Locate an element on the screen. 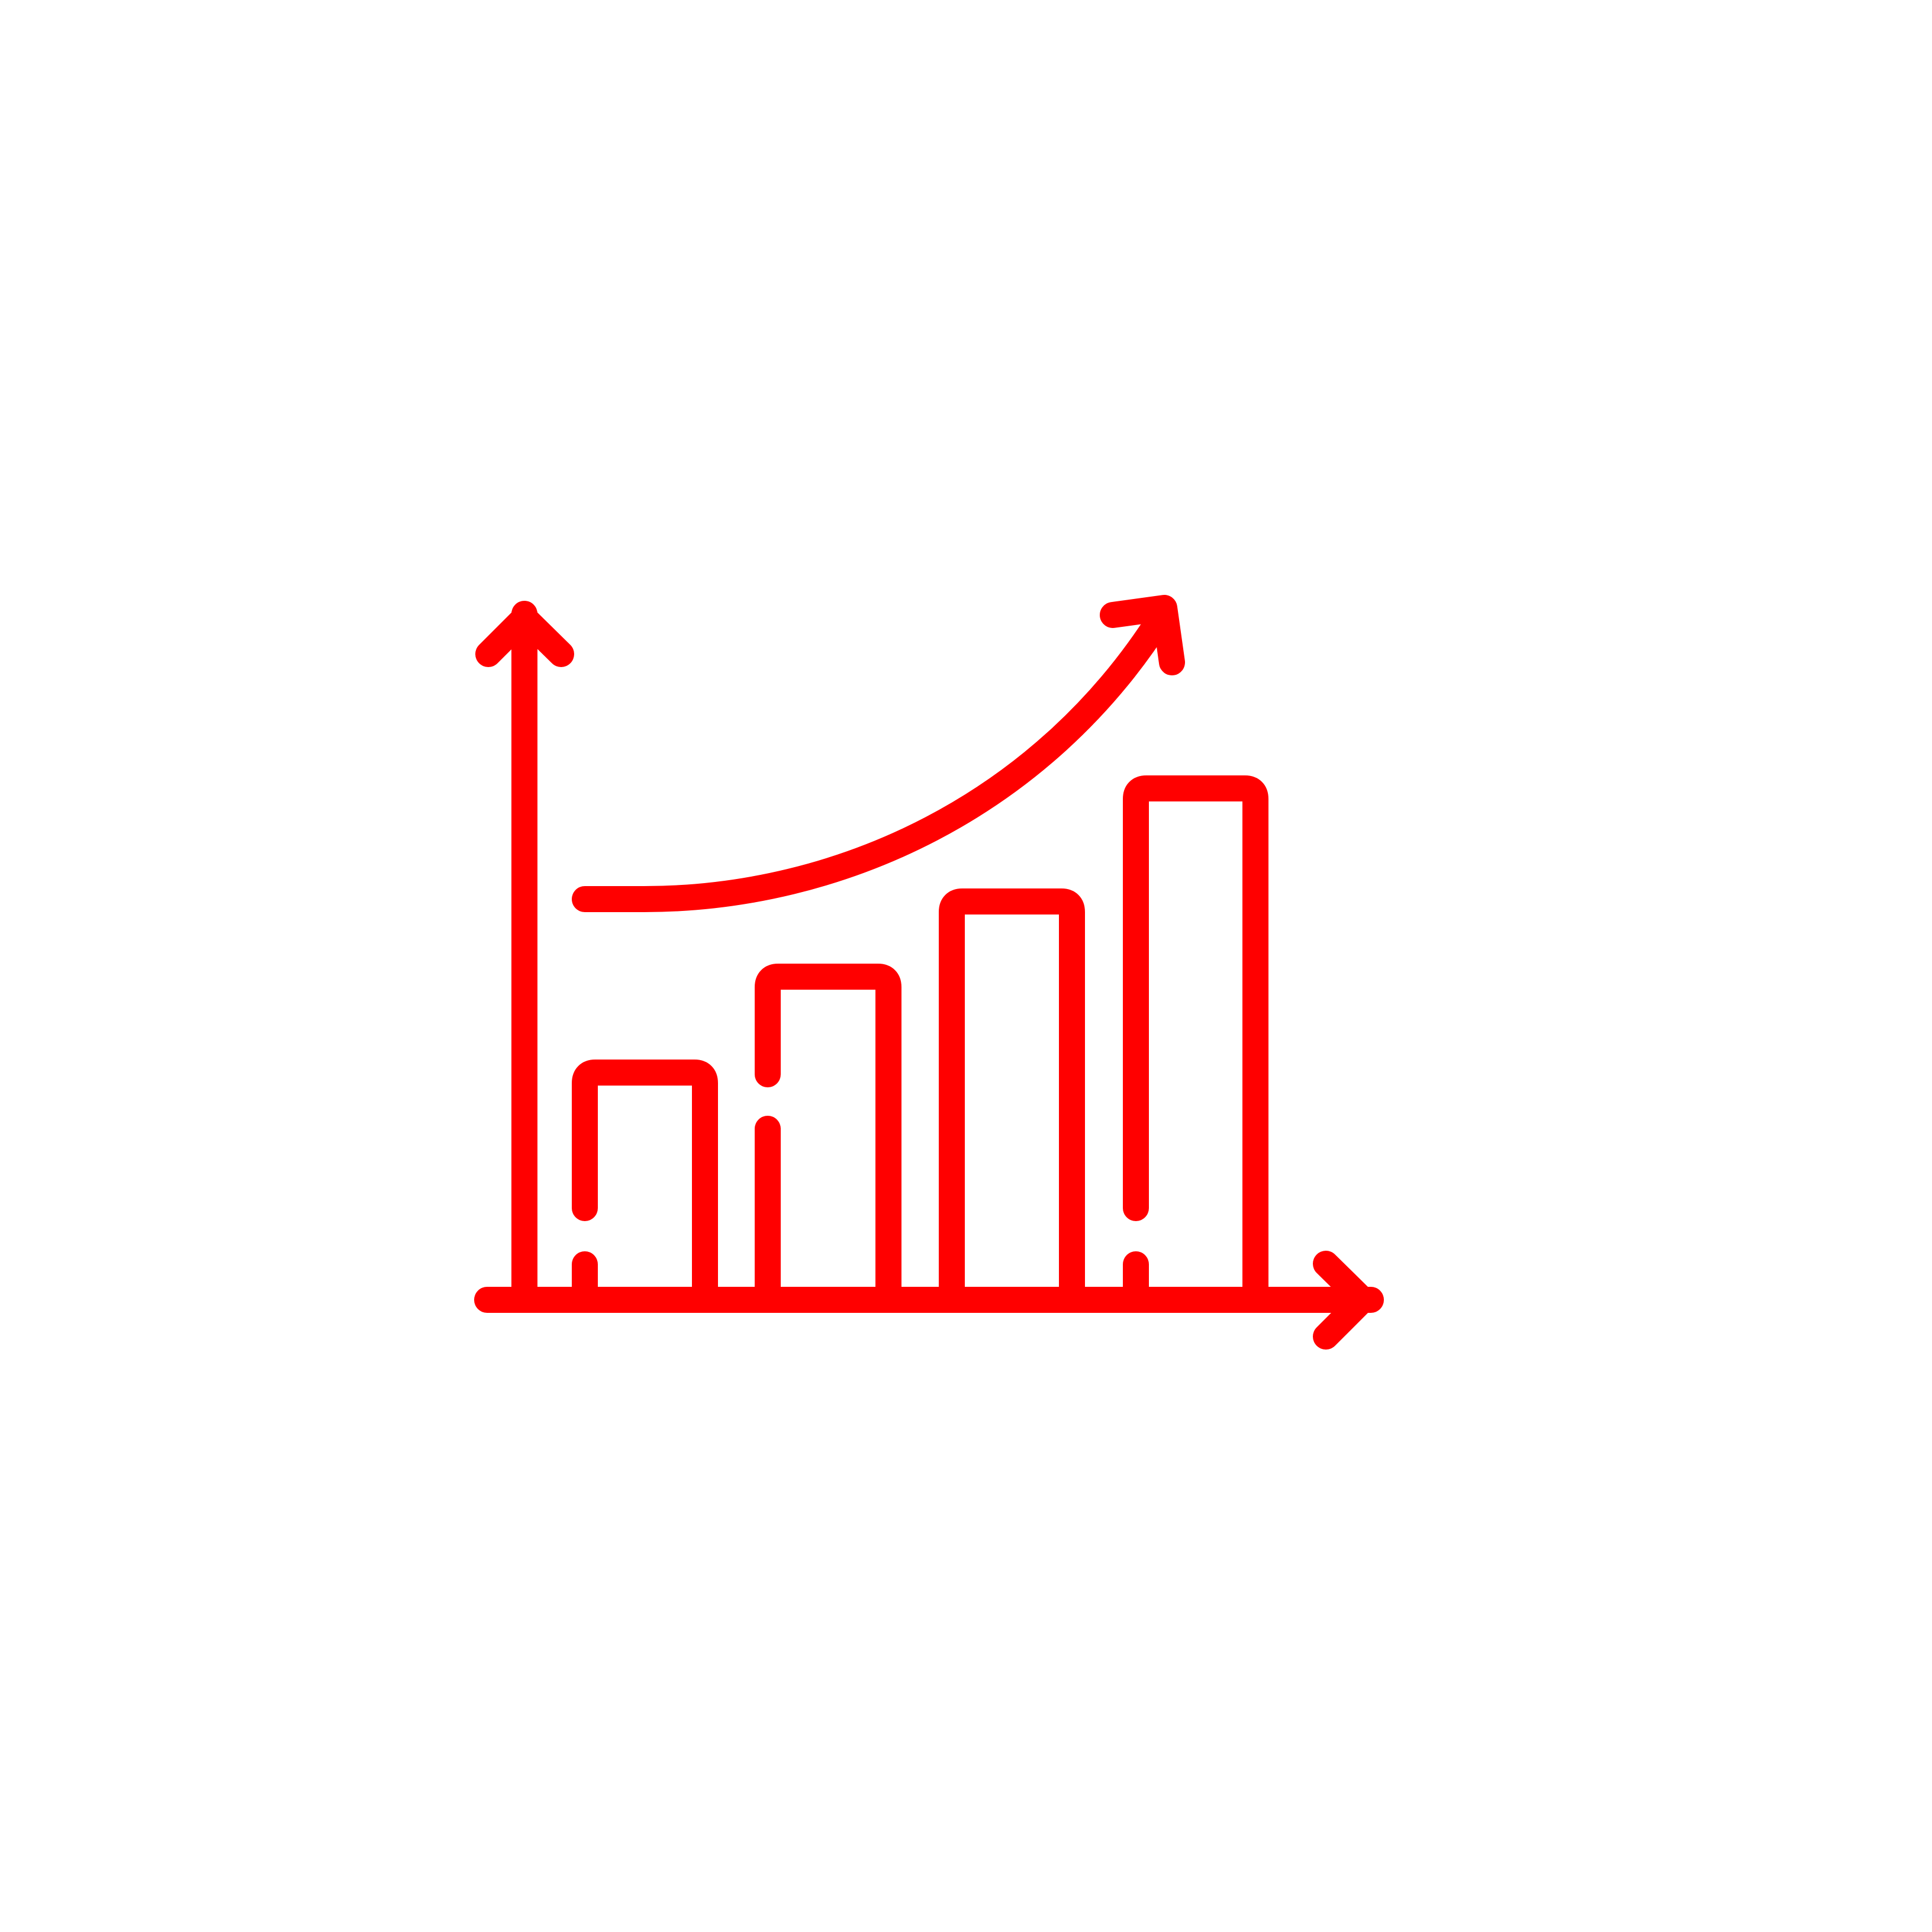 Image resolution: width=1932 pixels, height=1932 pixels. trend-curve is located at coordinates (872, 759).